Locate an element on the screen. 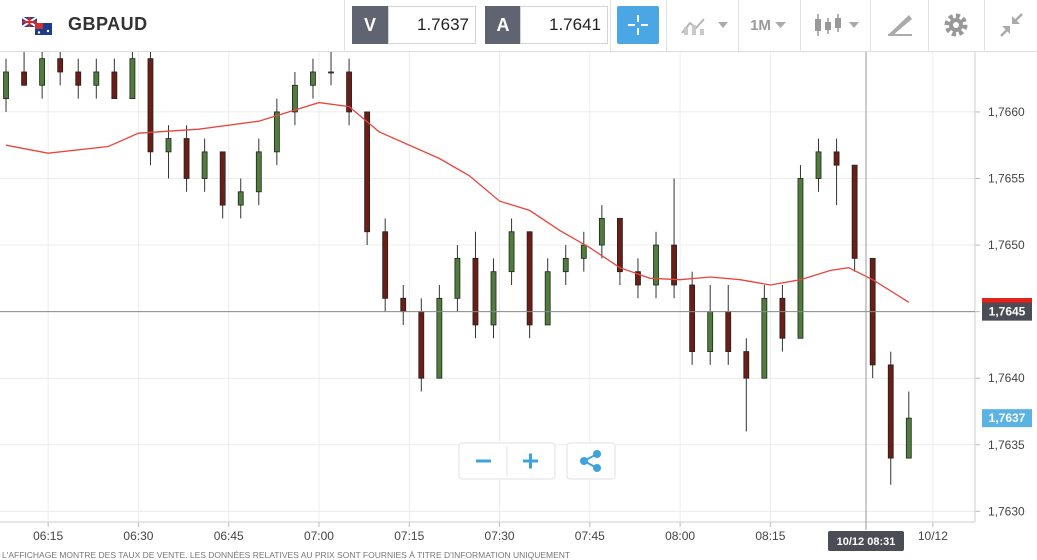 This screenshot has width=1037, height=560. x-tick-label: 06:15 is located at coordinates (48, 536).